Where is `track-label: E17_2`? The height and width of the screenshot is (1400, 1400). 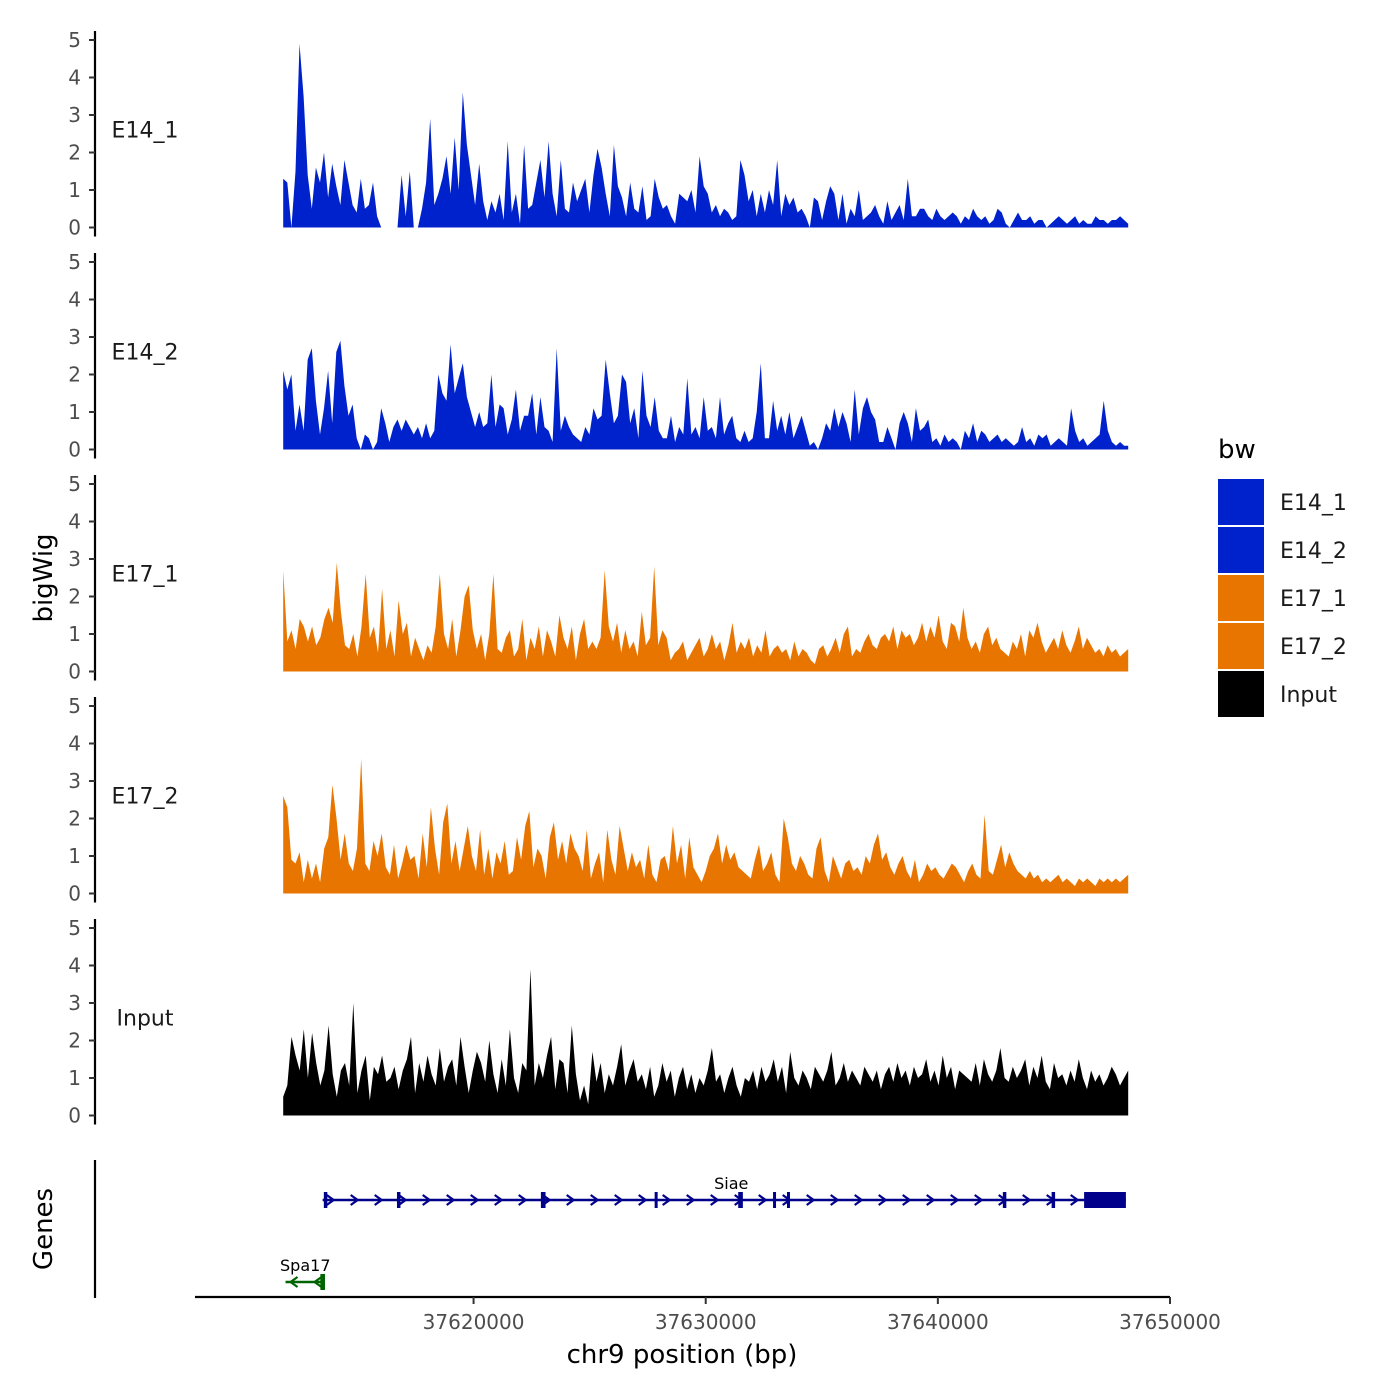 track-label: E17_2 is located at coordinates (145, 797).